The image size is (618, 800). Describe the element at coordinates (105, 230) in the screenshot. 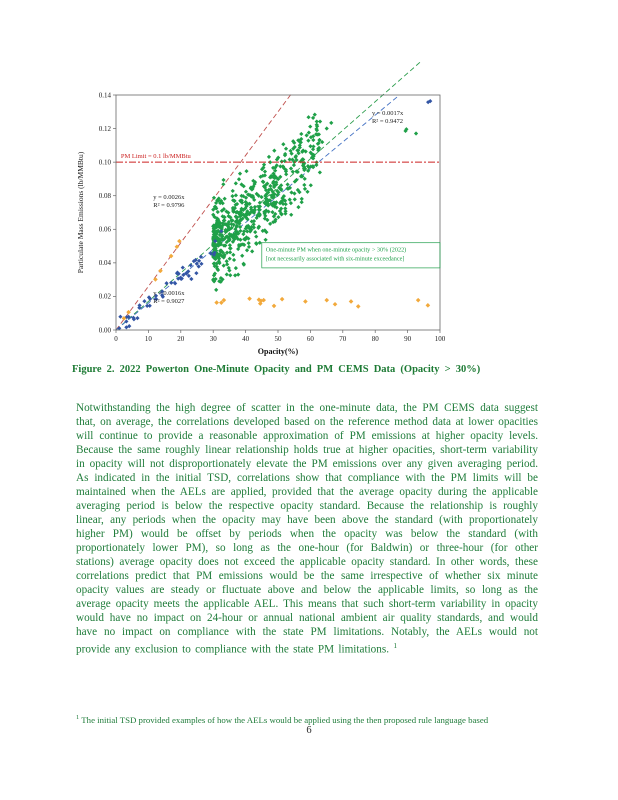

I see `svg-text: 0.06` at that location.